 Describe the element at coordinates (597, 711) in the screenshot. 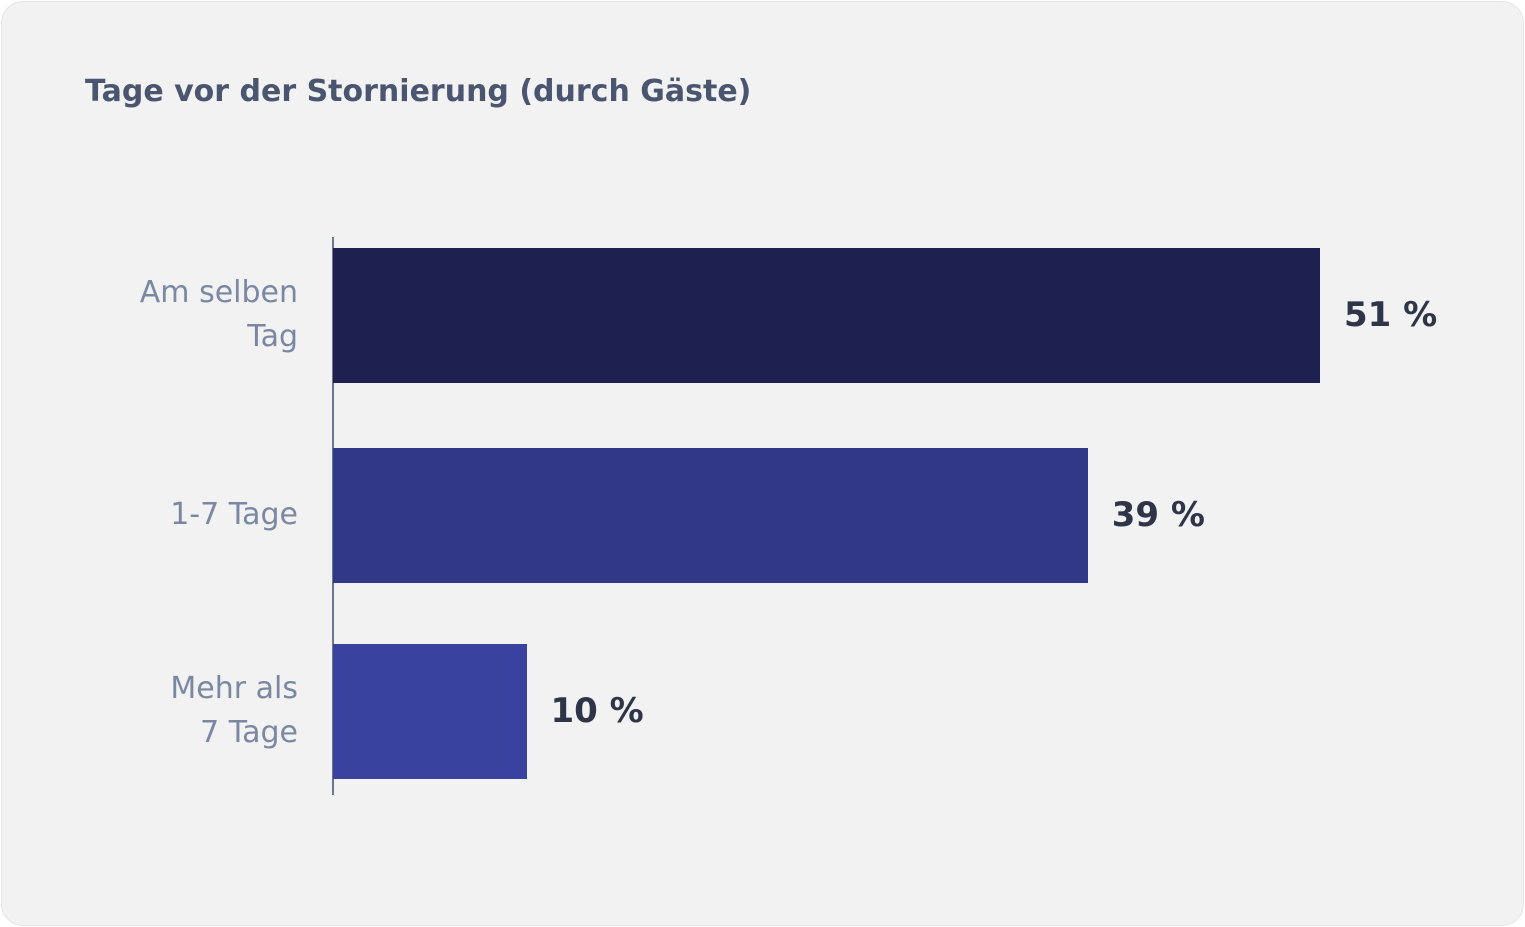

I see `value-label: 10 %` at that location.